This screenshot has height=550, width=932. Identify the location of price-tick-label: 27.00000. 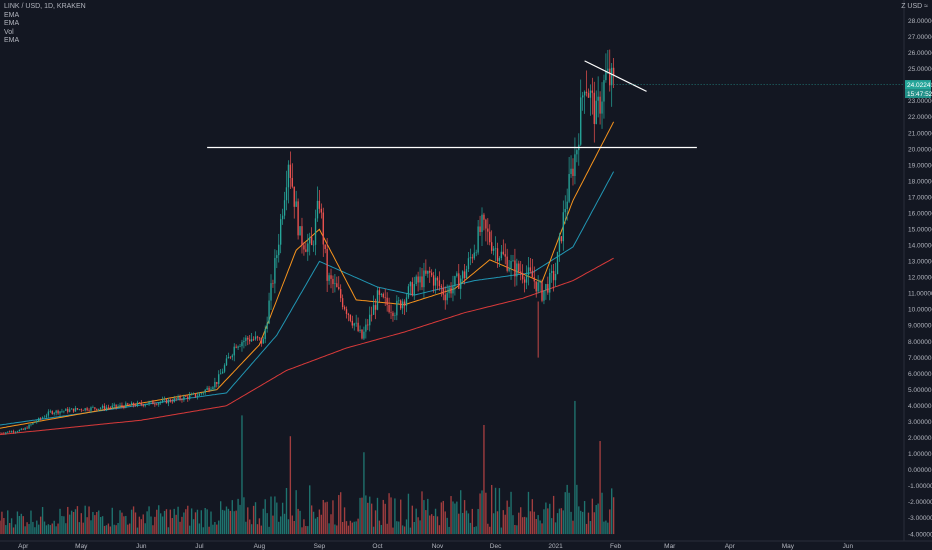
(920, 37).